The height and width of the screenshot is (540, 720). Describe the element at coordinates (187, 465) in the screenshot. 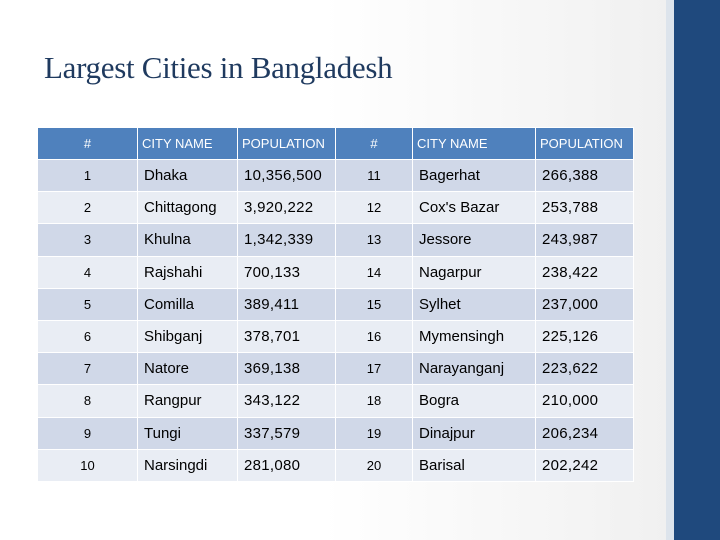

I see `cell-city-left: Narsingdi` at that location.